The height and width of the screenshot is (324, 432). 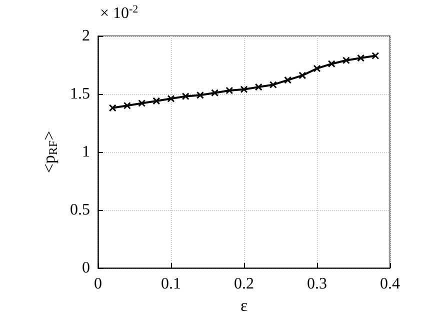 What do you see at coordinates (244, 284) in the screenshot?
I see `x-tick-label: 0.2` at bounding box center [244, 284].